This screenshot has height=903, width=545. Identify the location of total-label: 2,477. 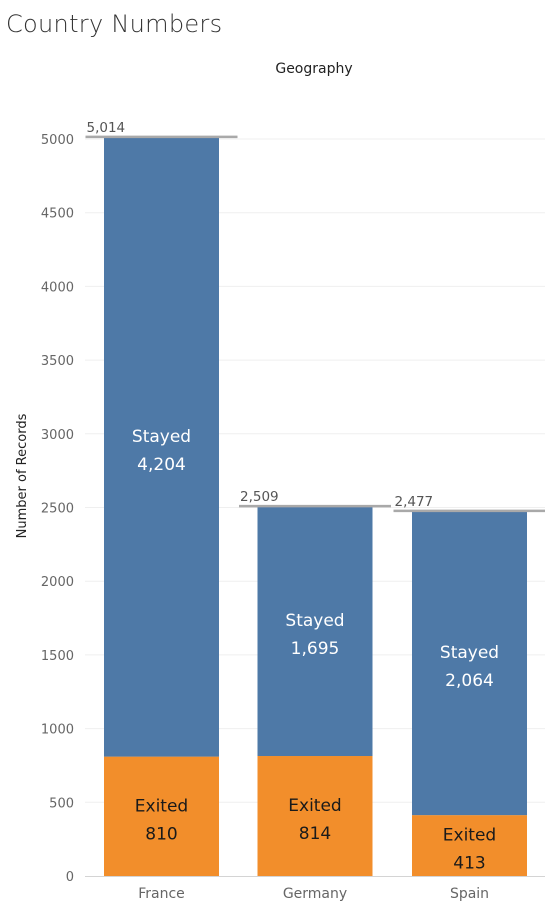
(414, 502).